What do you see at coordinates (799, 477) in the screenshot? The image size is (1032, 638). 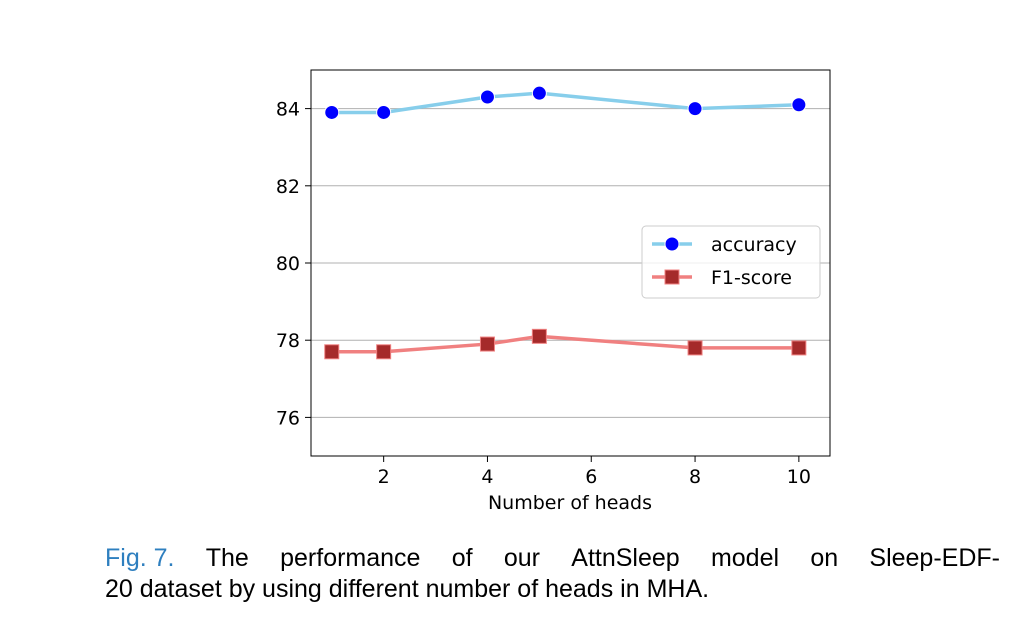 I see `x-tick-label: 10` at bounding box center [799, 477].